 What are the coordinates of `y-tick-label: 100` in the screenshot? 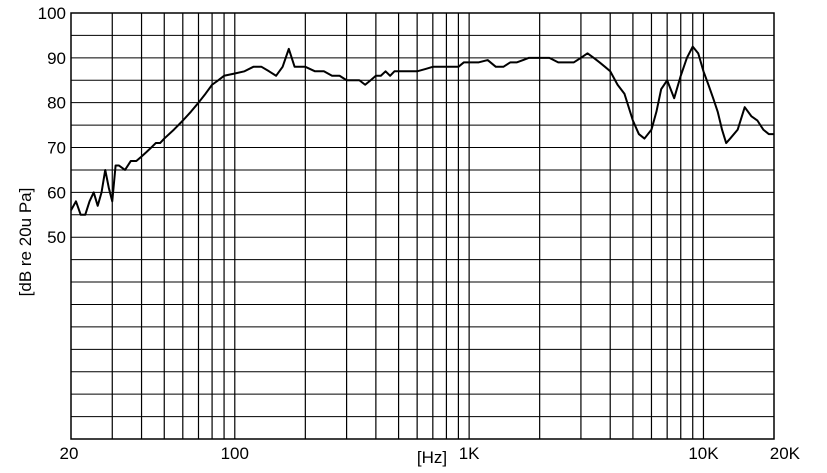 It's located at (52, 13).